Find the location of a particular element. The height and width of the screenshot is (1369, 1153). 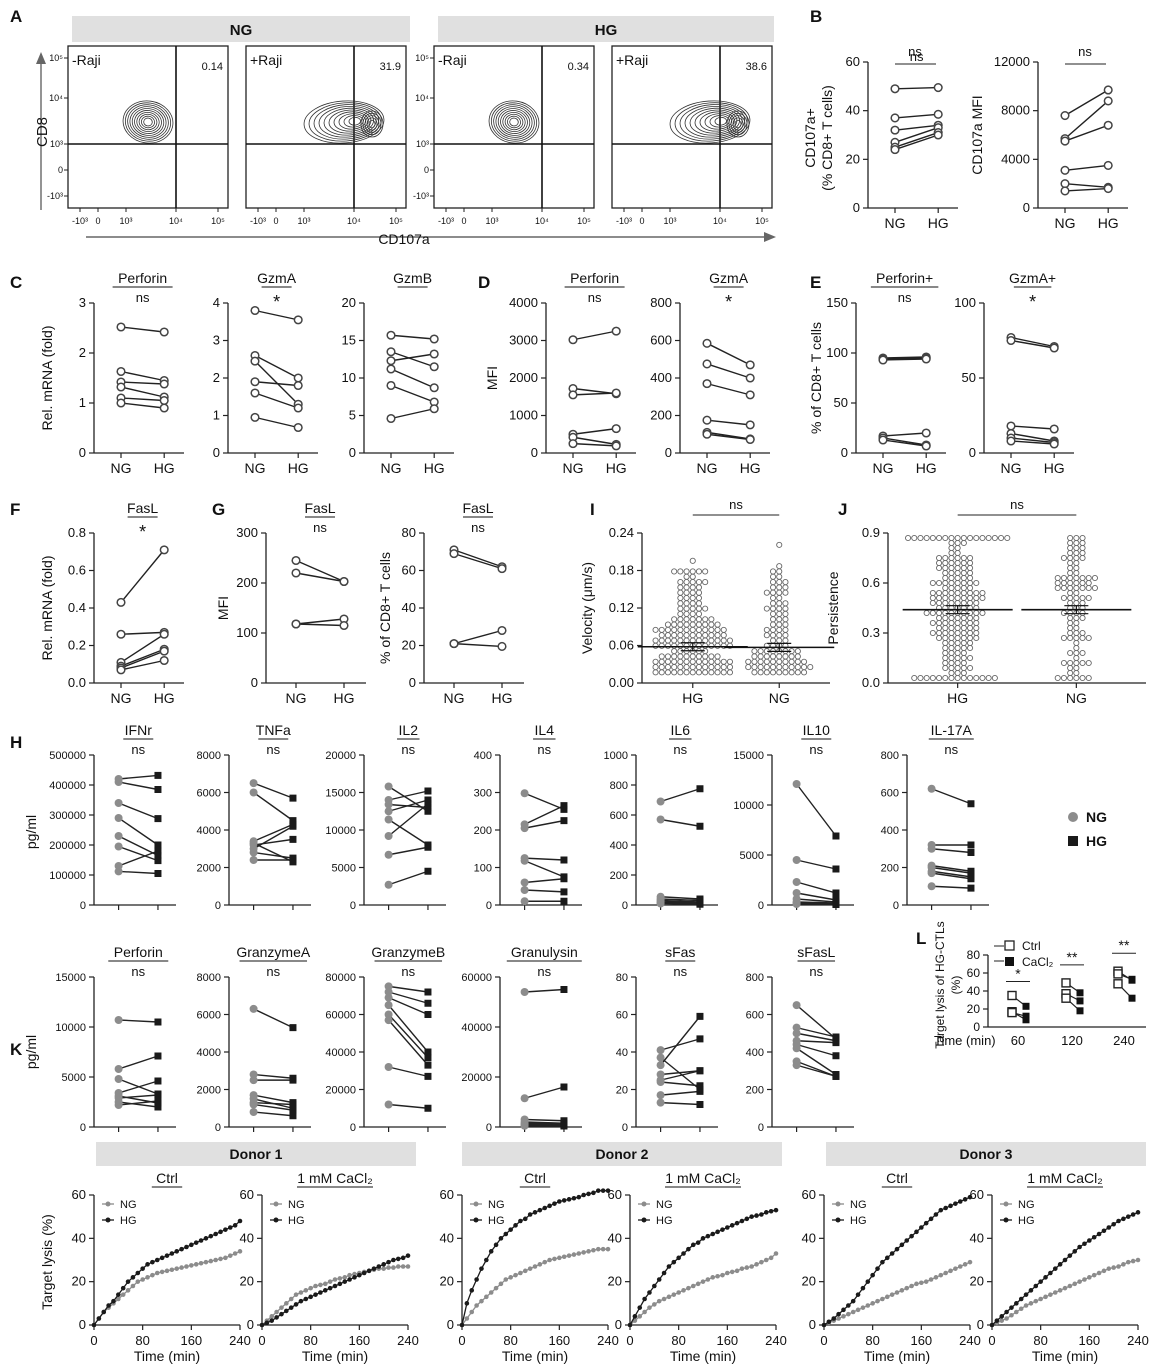

y-tick-label: 5000 is located at coordinates (74, 1078).